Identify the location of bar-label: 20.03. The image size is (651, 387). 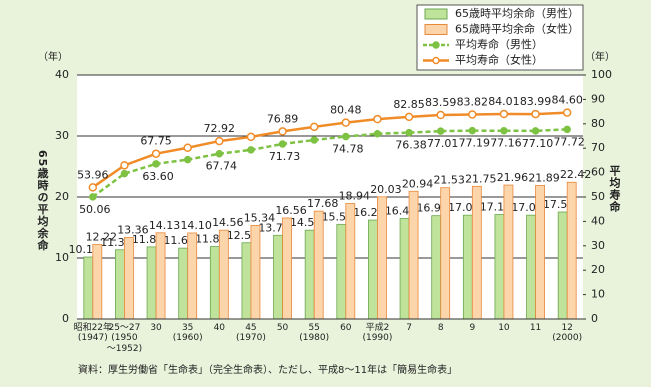
(386, 189).